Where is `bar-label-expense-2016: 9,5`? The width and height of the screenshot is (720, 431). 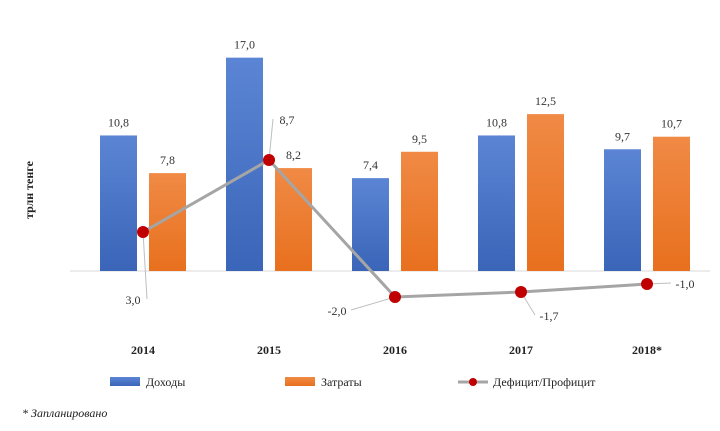 bar-label-expense-2016: 9,5 is located at coordinates (419, 139).